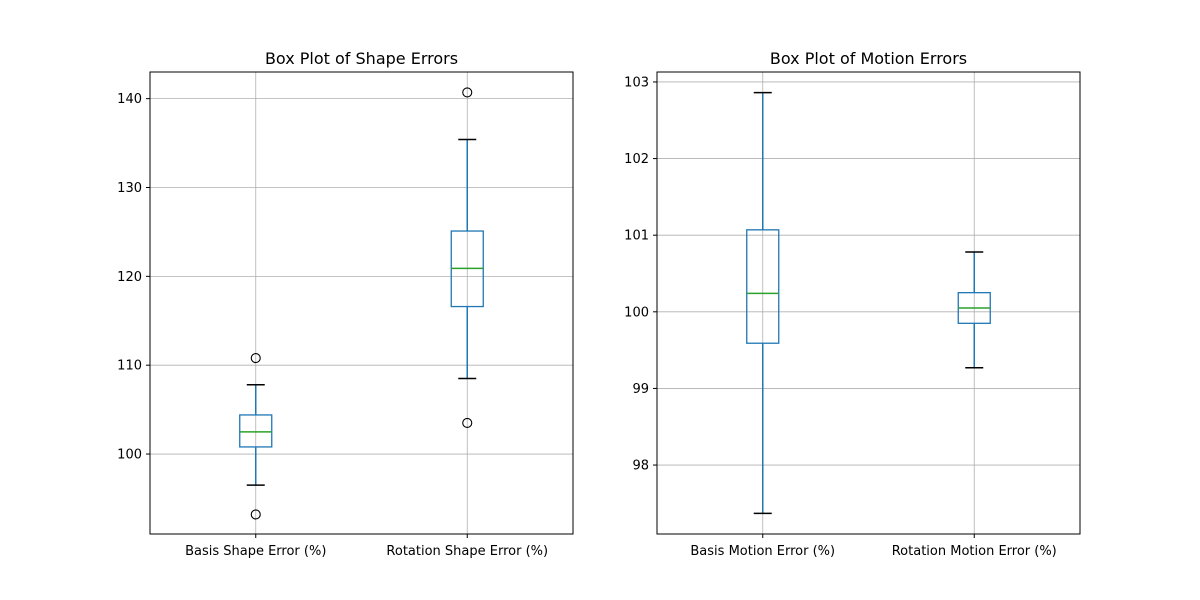 Image resolution: width=1200 pixels, height=600 pixels. I want to click on y-tick-label: 140, so click(129, 99).